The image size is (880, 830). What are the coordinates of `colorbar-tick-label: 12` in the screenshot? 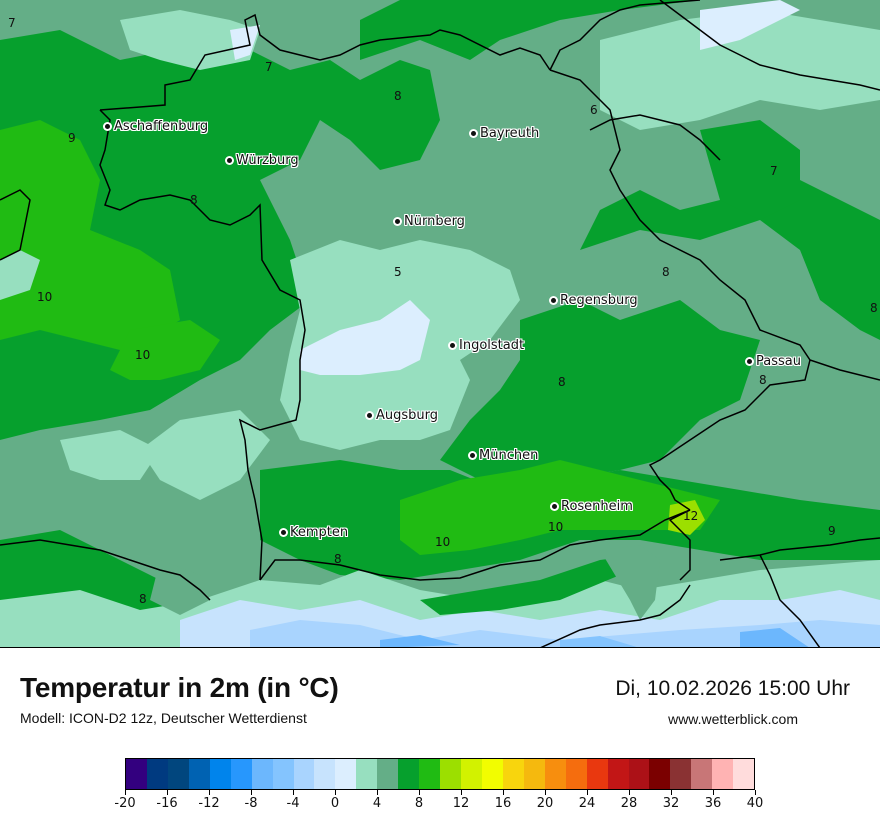 It's located at (461, 803).